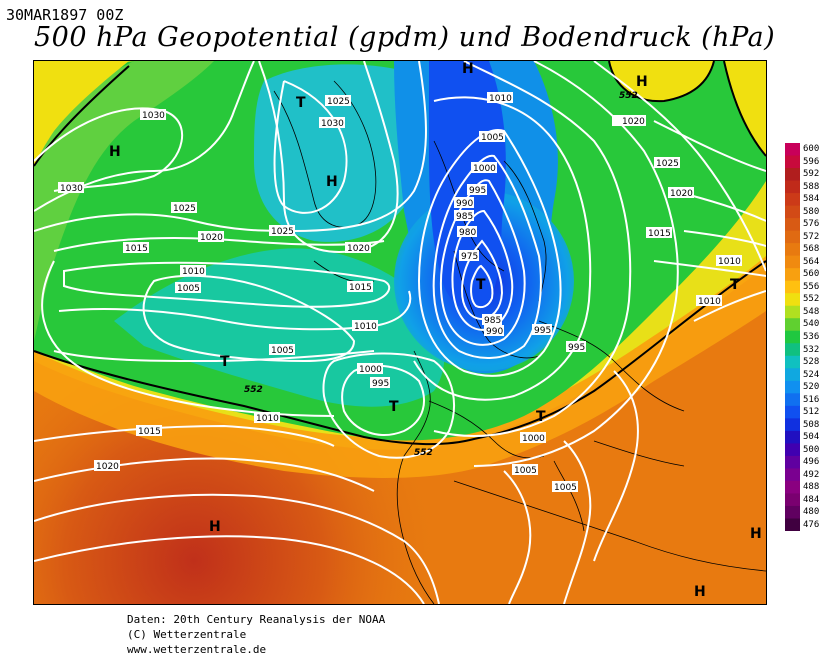  Describe the element at coordinates (811, 211) in the screenshot. I see `legend-label: 580` at that location.